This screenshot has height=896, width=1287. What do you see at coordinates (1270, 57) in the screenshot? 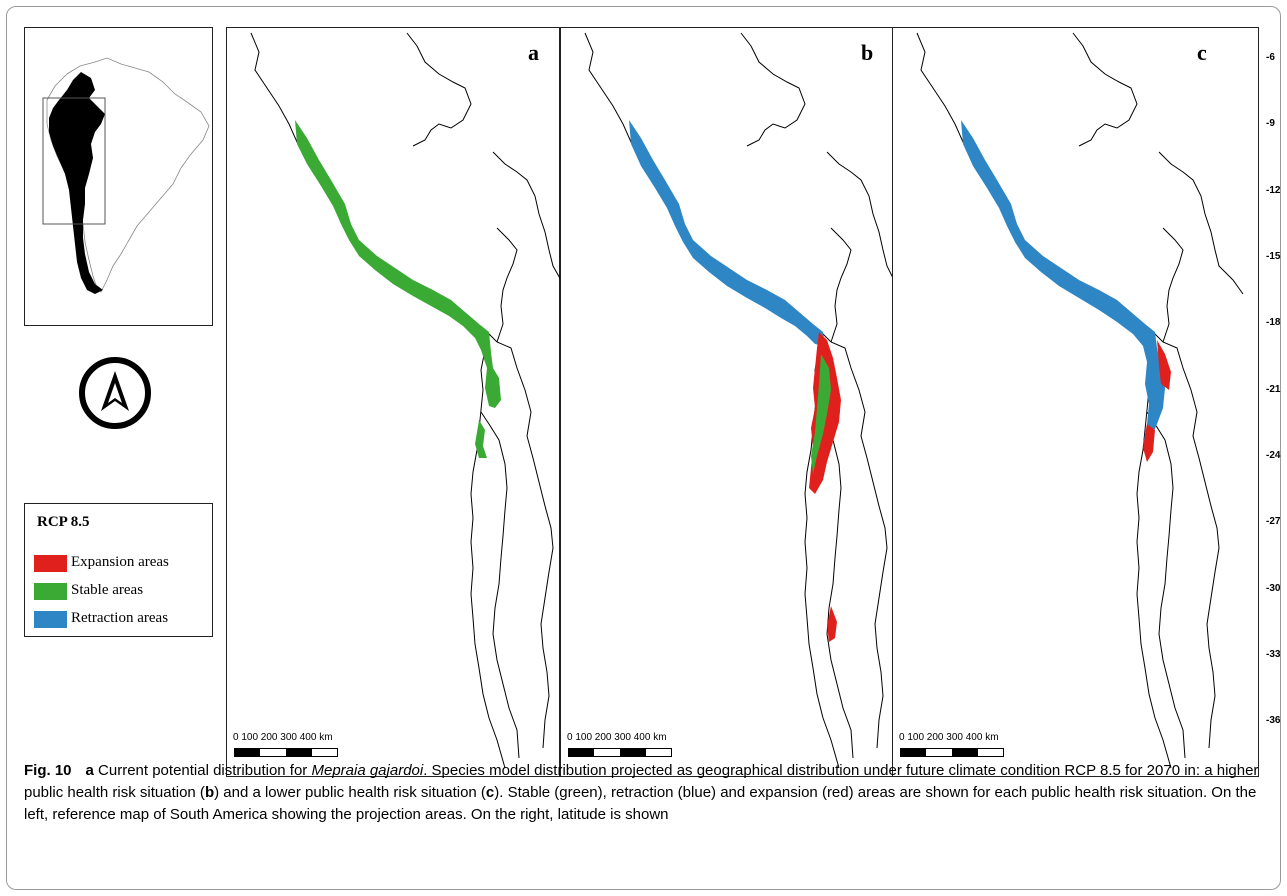
I see `latitude-label: -6` at bounding box center [1270, 57].